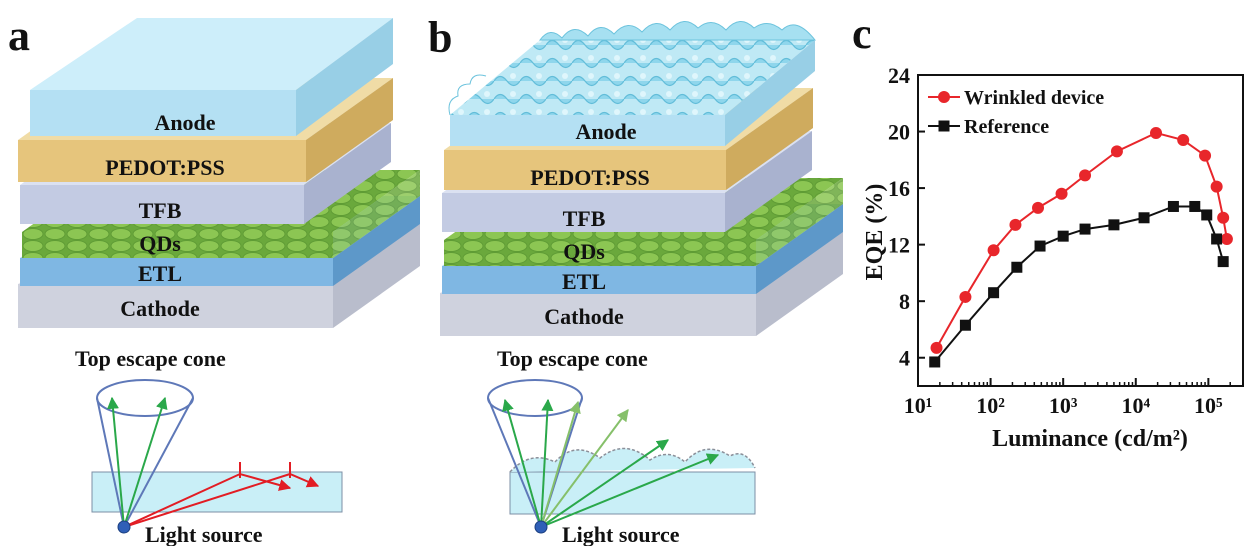 This screenshot has height=546, width=1251. What do you see at coordinates (899, 188) in the screenshot?
I see `y-tick-label: 16` at bounding box center [899, 188].